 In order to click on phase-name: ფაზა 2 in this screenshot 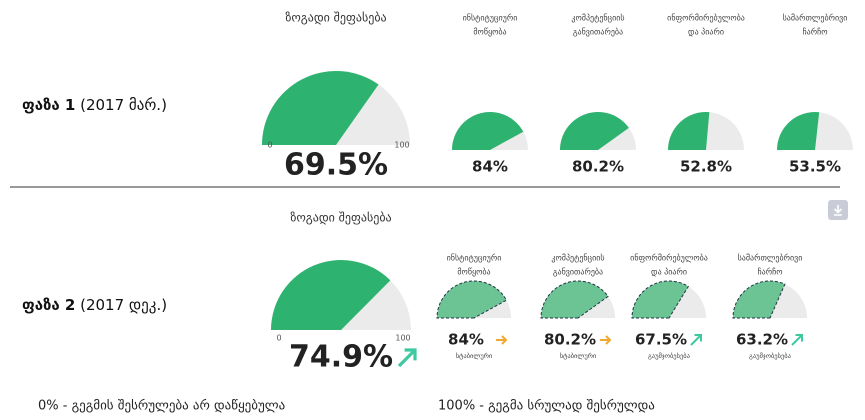, I will do `click(48, 305)`.